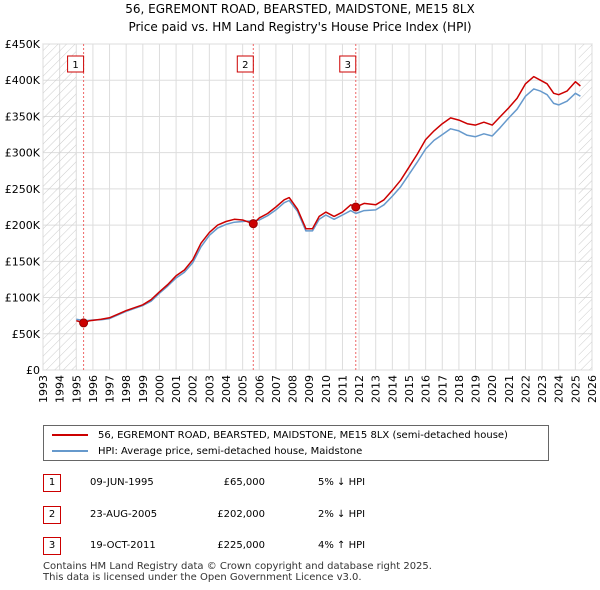 This screenshot has width=600, height=590. I want to click on sale-label-number: 1, so click(75, 65).